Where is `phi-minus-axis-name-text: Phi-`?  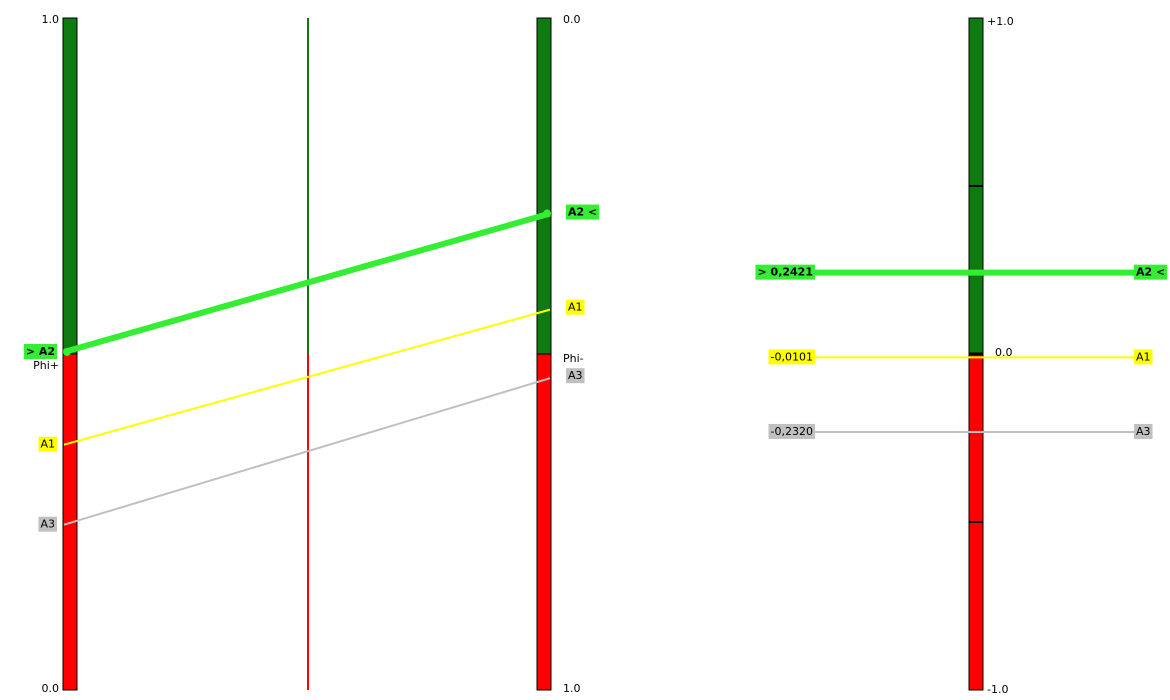
phi-minus-axis-name-text: Phi- is located at coordinates (573, 358).